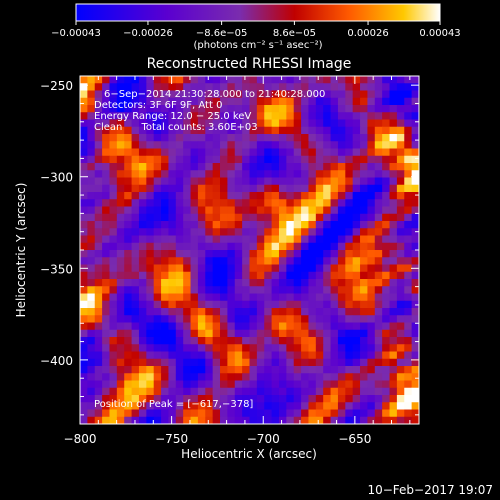 The image size is (500, 500). What do you see at coordinates (258, 12) in the screenshot?
I see `colorbar-gradient` at bounding box center [258, 12].